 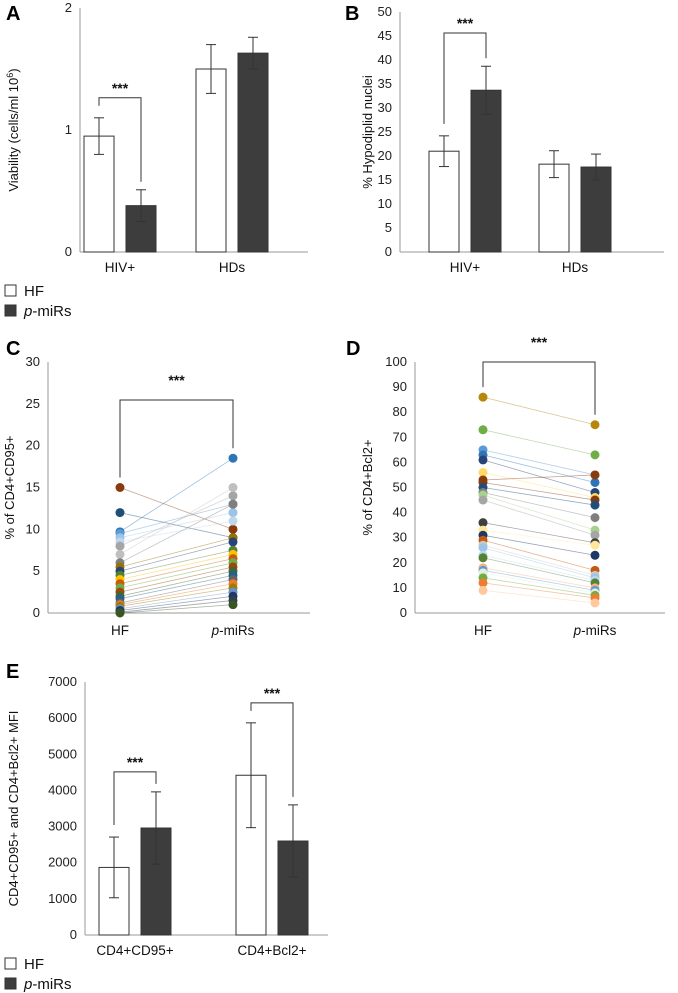 What do you see at coordinates (68, 129) in the screenshot?
I see `y-tick-label: 1` at bounding box center [68, 129].